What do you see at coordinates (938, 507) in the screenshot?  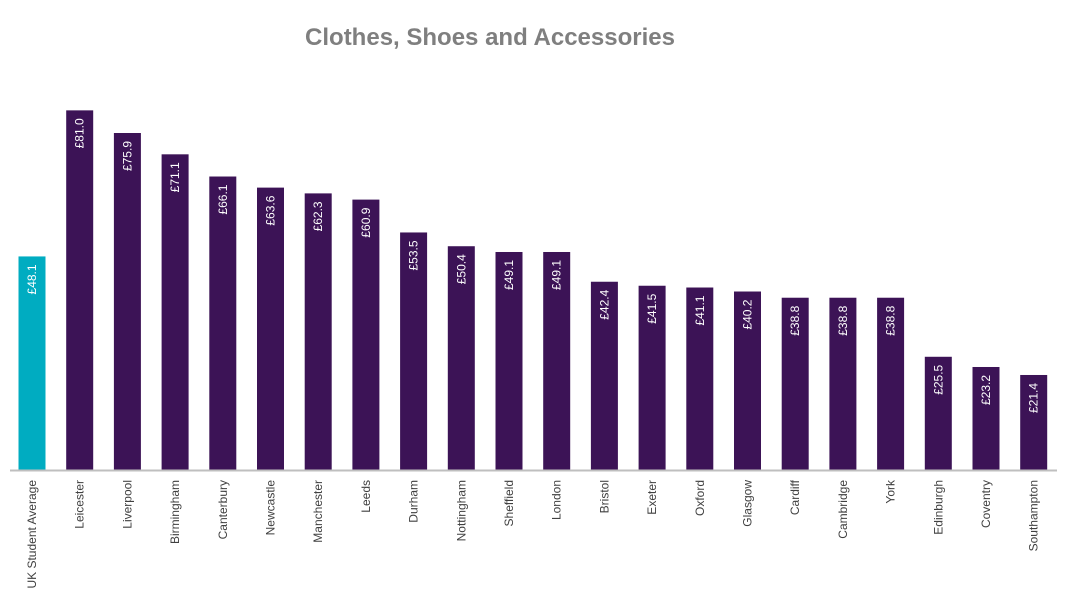 I see `category-label-19: Edinburgh` at bounding box center [938, 507].